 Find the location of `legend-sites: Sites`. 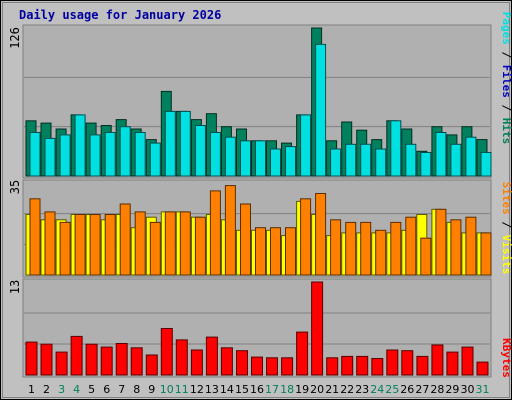

legend-sites: Sites is located at coordinates (506, 198).